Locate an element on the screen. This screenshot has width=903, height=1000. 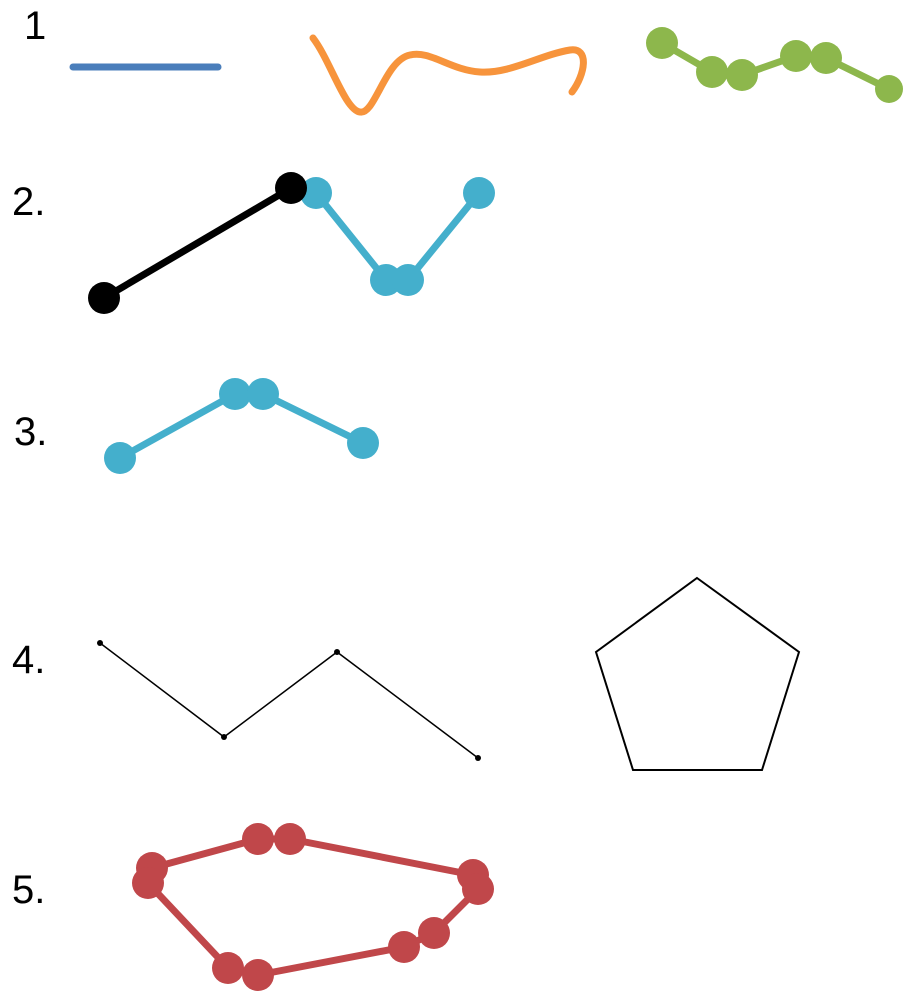
black-segment is located at coordinates (197, 243).